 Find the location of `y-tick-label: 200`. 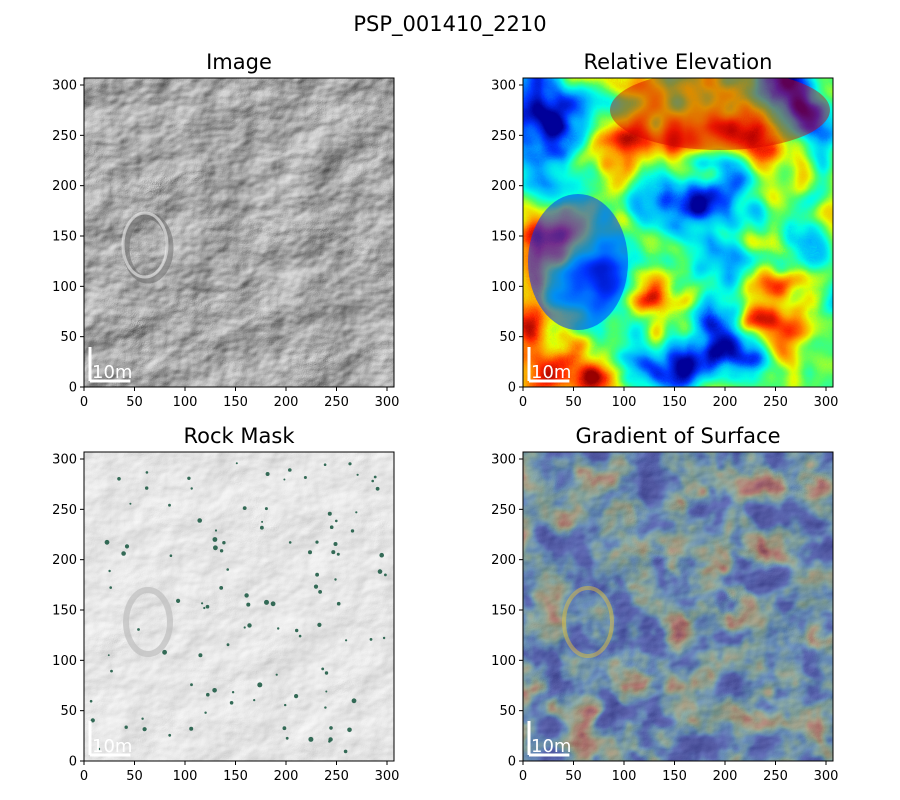

y-tick-label: 200 is located at coordinates (503, 560).